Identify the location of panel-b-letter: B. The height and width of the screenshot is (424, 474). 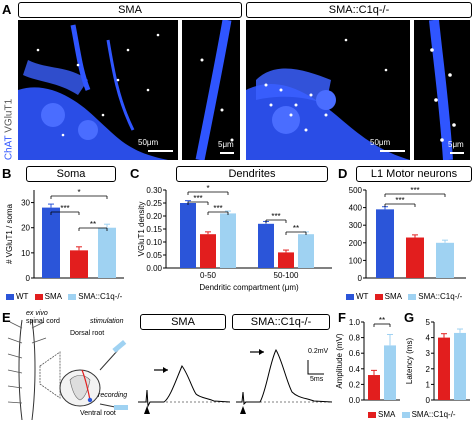
(7, 173).